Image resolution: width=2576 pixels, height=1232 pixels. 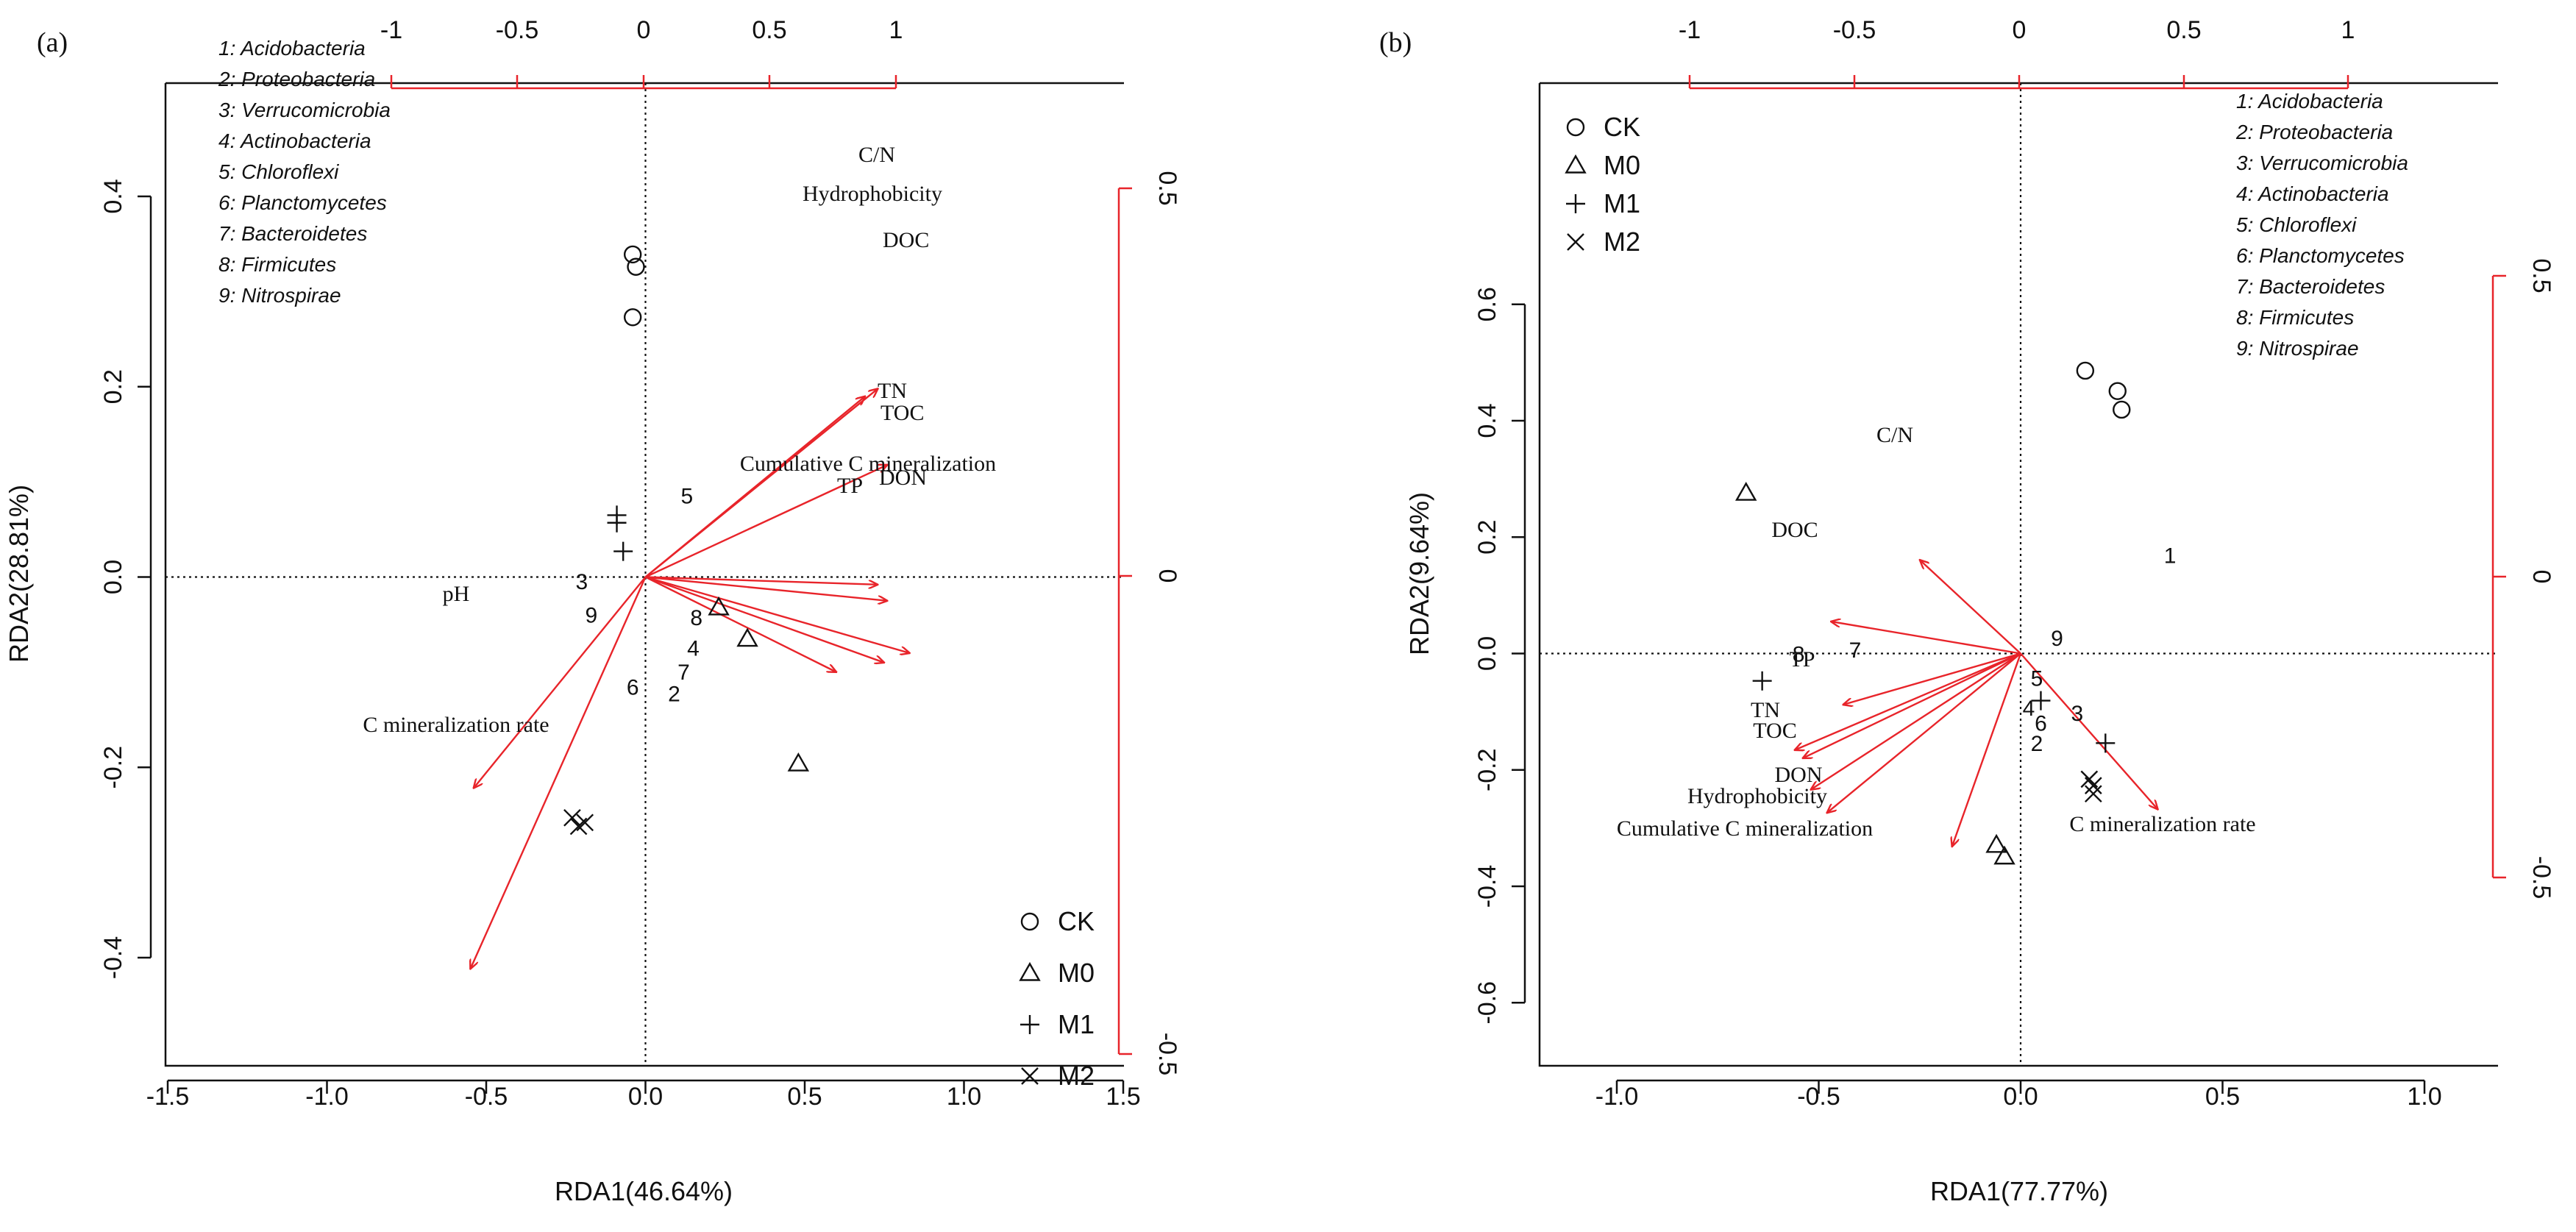 What do you see at coordinates (1029, 1024) in the screenshot?
I see `legend-marker-m1` at bounding box center [1029, 1024].